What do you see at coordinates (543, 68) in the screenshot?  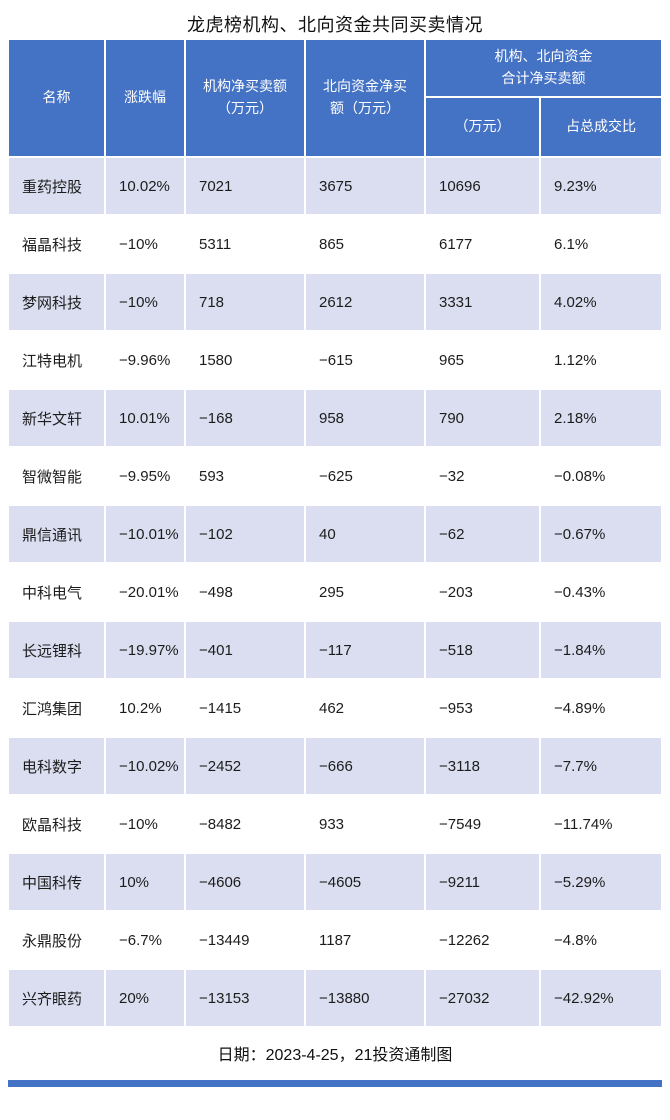 I see `col-header-combined-group: 机构、北向资金 合计净买卖额` at bounding box center [543, 68].